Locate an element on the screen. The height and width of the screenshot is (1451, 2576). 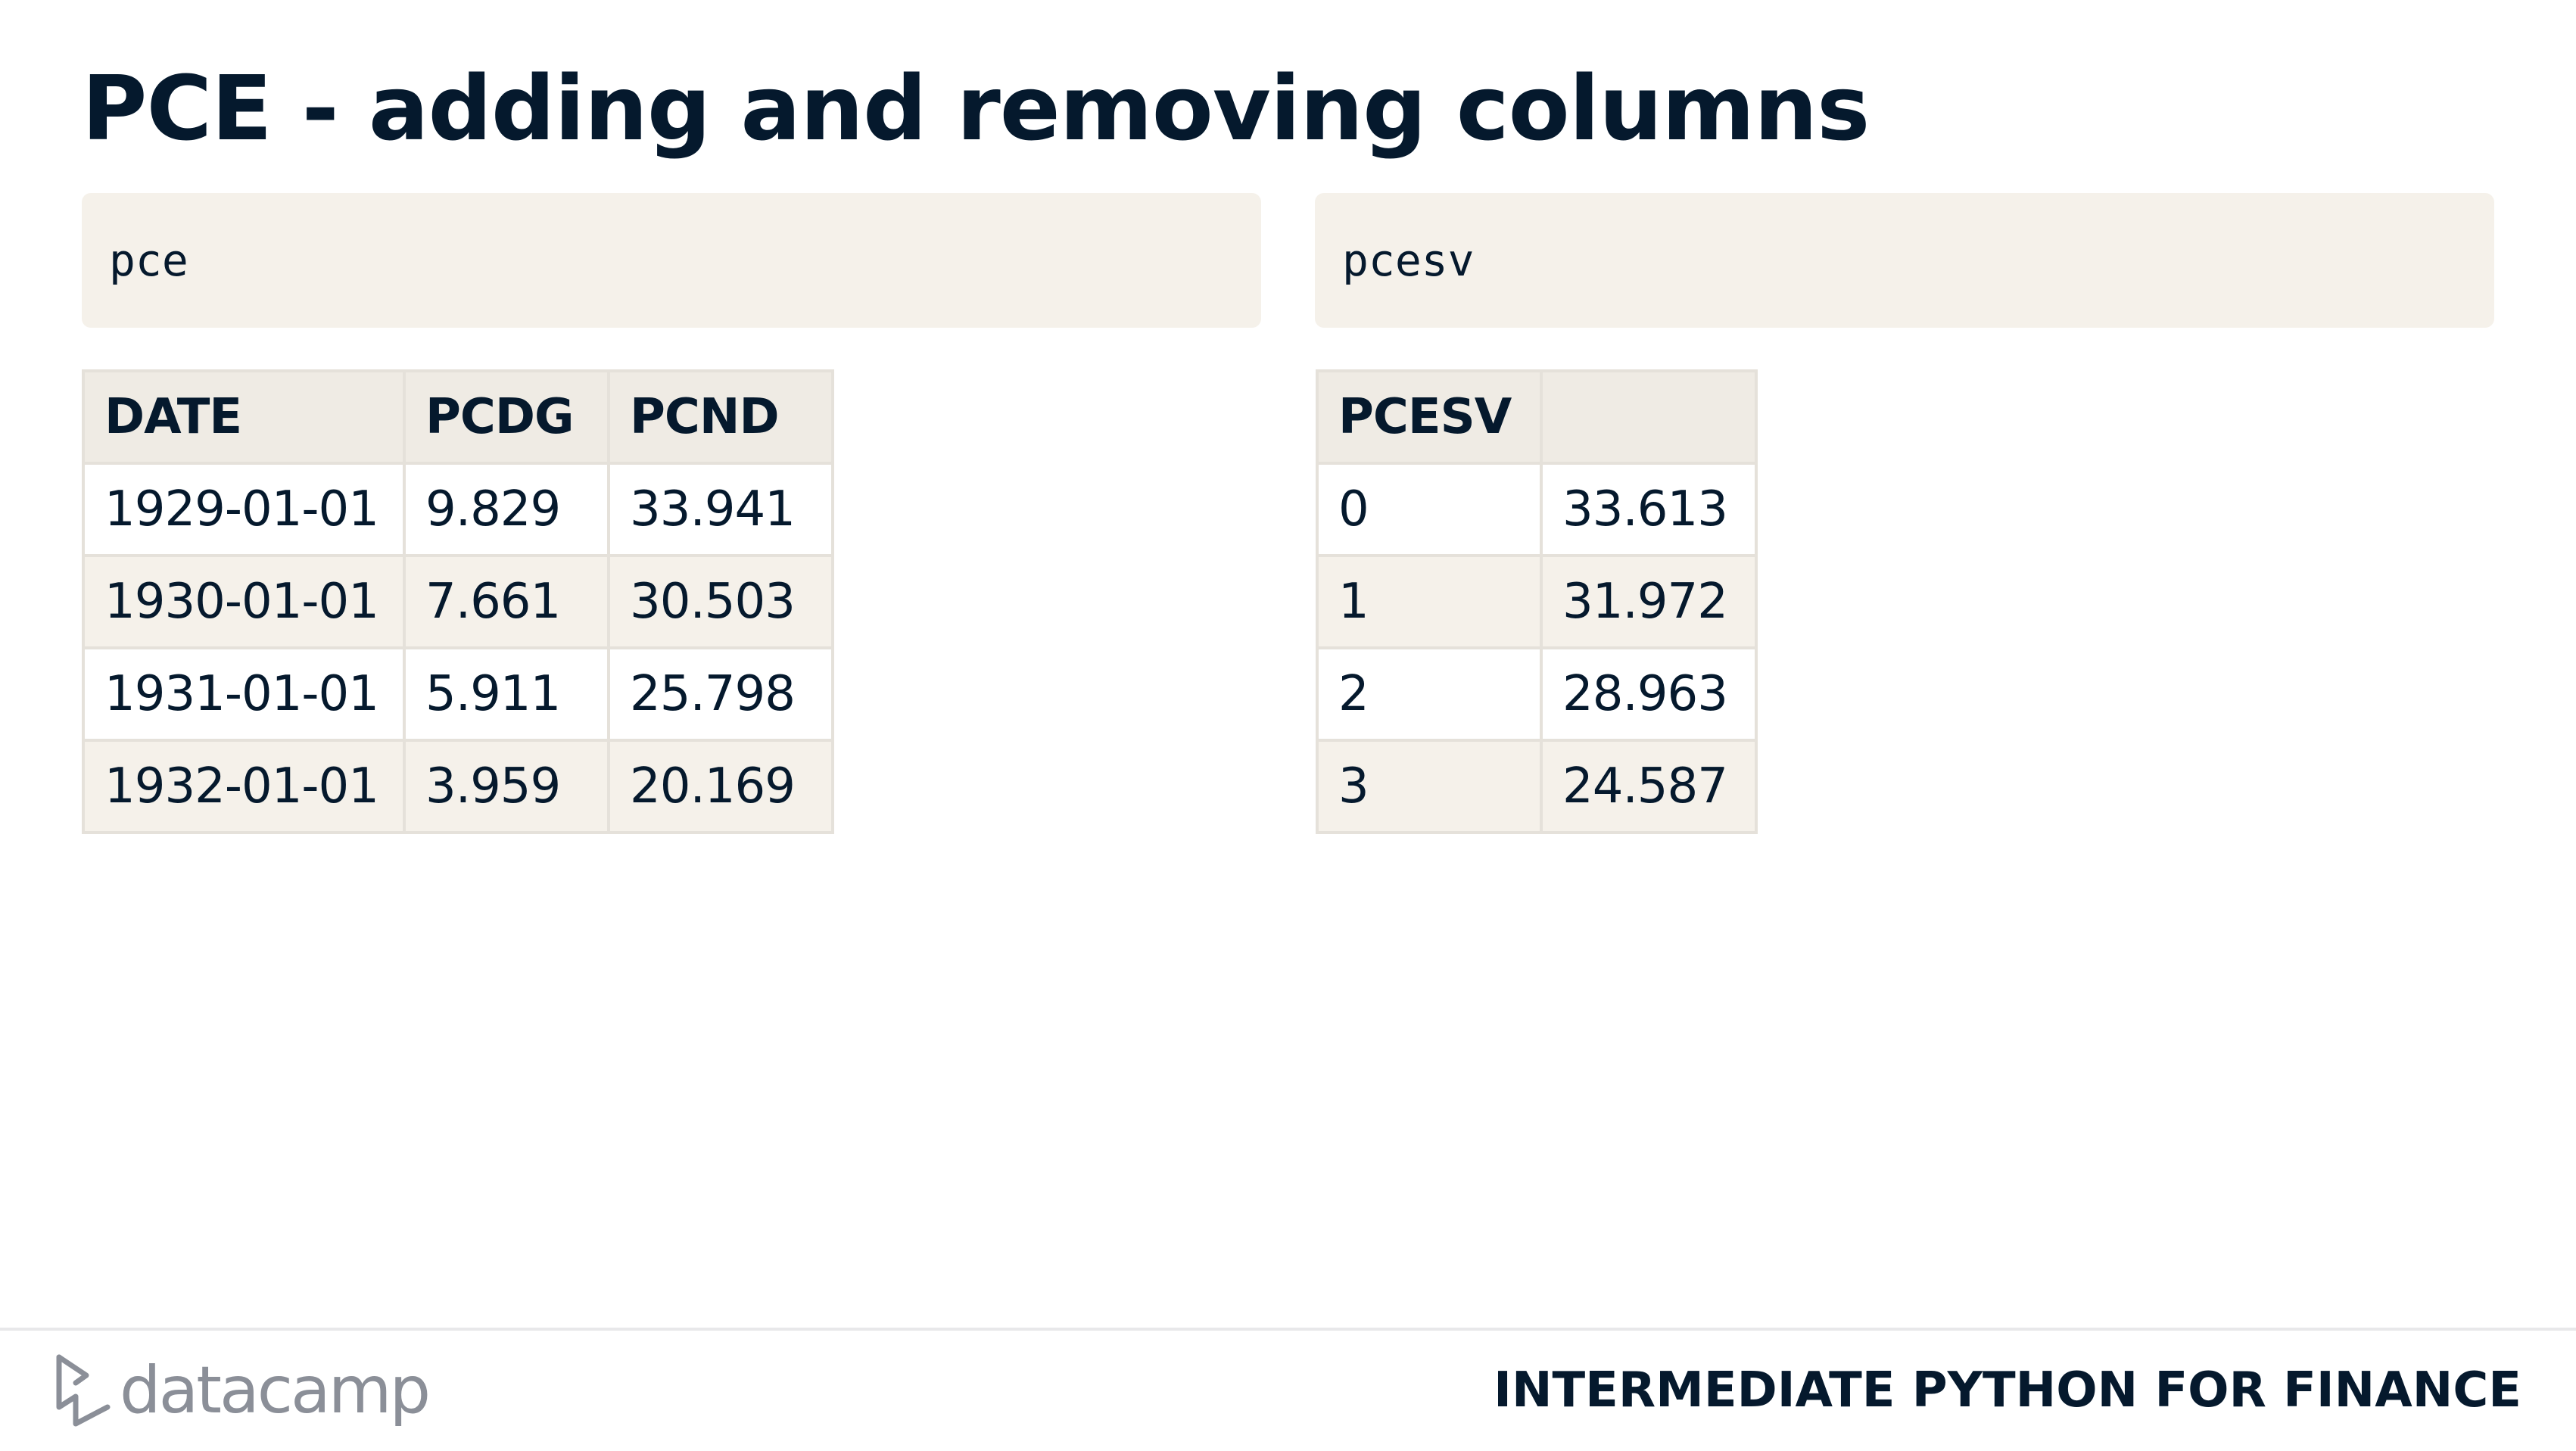
table-cell: 3.959 is located at coordinates (506, 786).